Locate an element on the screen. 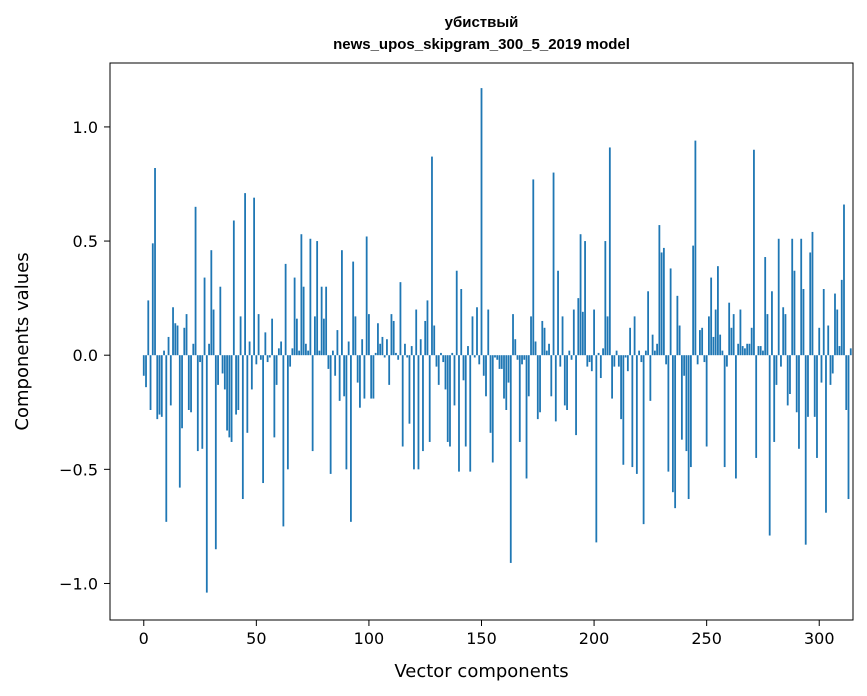 The height and width of the screenshot is (696, 867). y-tick-label: −1.0 is located at coordinates (78, 583).